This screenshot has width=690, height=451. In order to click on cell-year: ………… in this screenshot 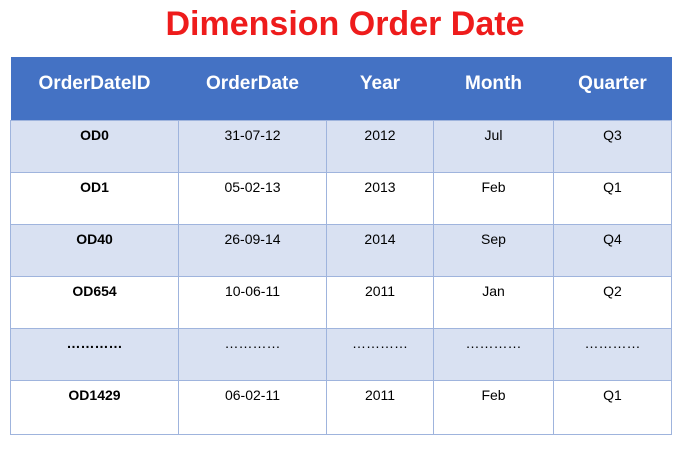, I will do `click(380, 354)`.